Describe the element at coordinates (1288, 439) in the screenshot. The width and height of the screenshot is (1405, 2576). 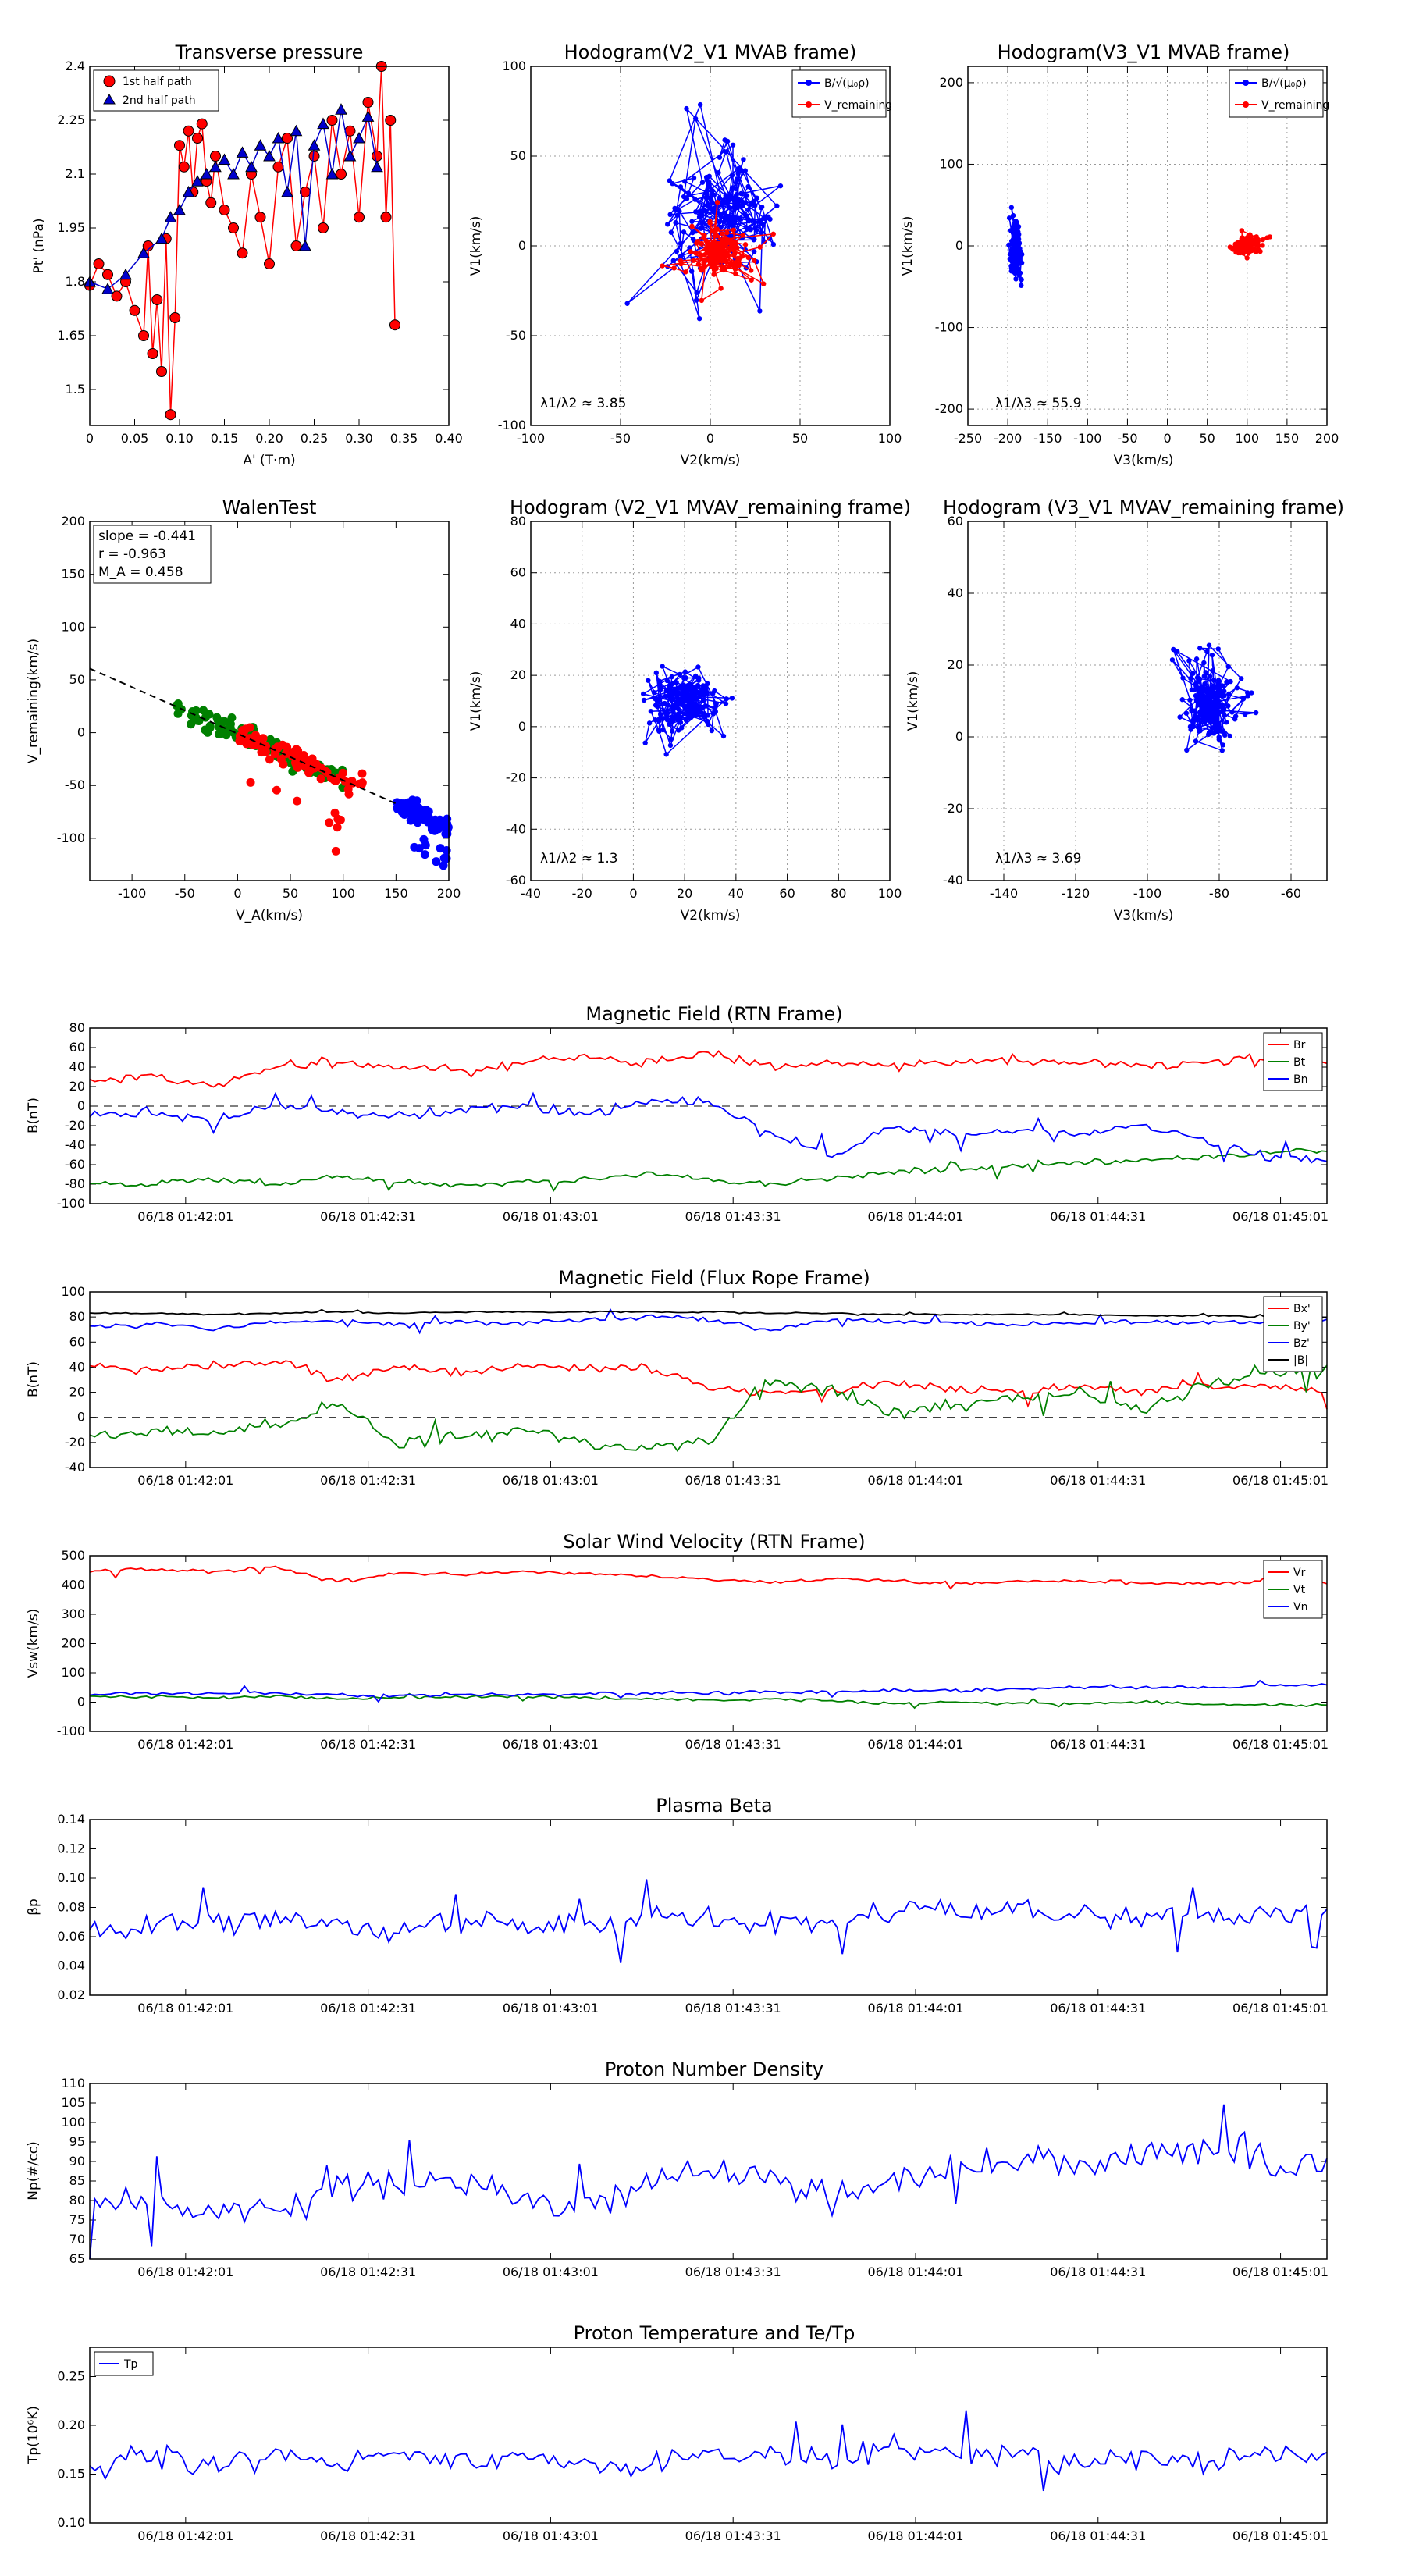
I see `x-tick-label: 150` at that location.